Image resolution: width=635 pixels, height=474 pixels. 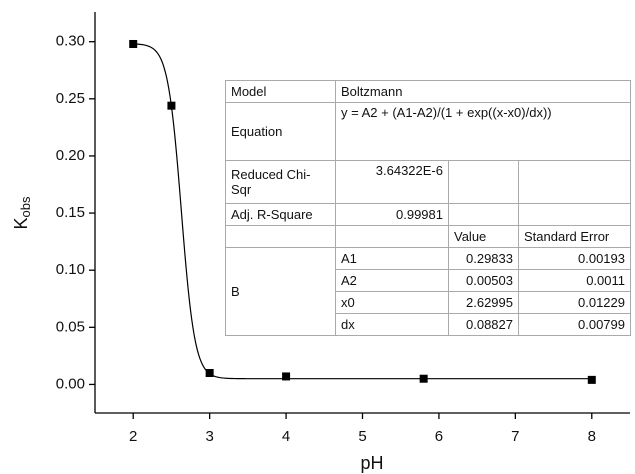 I want to click on cell: 0.00193, so click(x=574, y=258).